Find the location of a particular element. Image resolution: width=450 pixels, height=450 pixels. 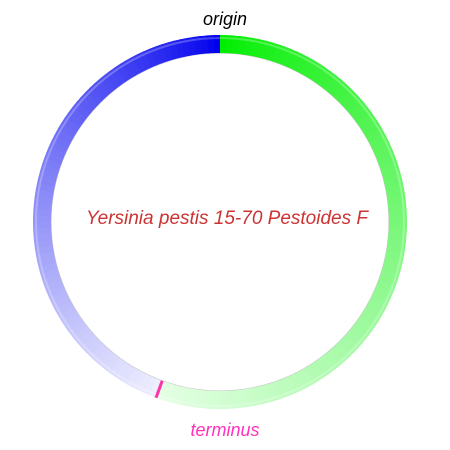

origin-label: origin is located at coordinates (225, 19).